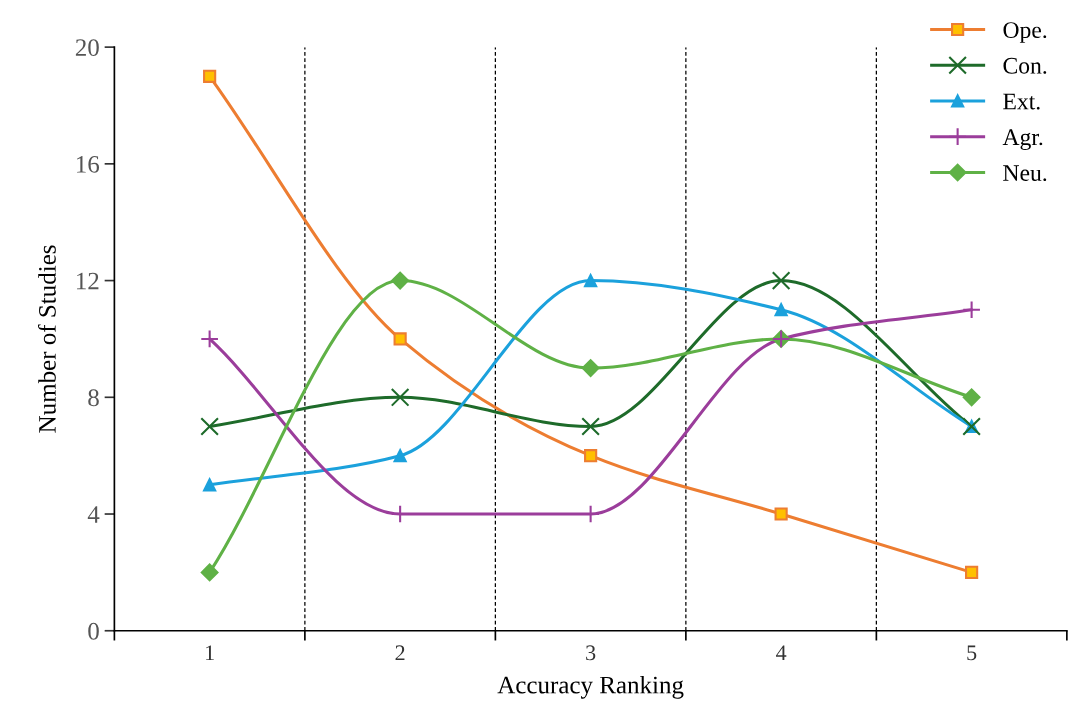 The width and height of the screenshot is (1069, 725). What do you see at coordinates (210, 653) in the screenshot?
I see `x-tick-label: 1` at bounding box center [210, 653].